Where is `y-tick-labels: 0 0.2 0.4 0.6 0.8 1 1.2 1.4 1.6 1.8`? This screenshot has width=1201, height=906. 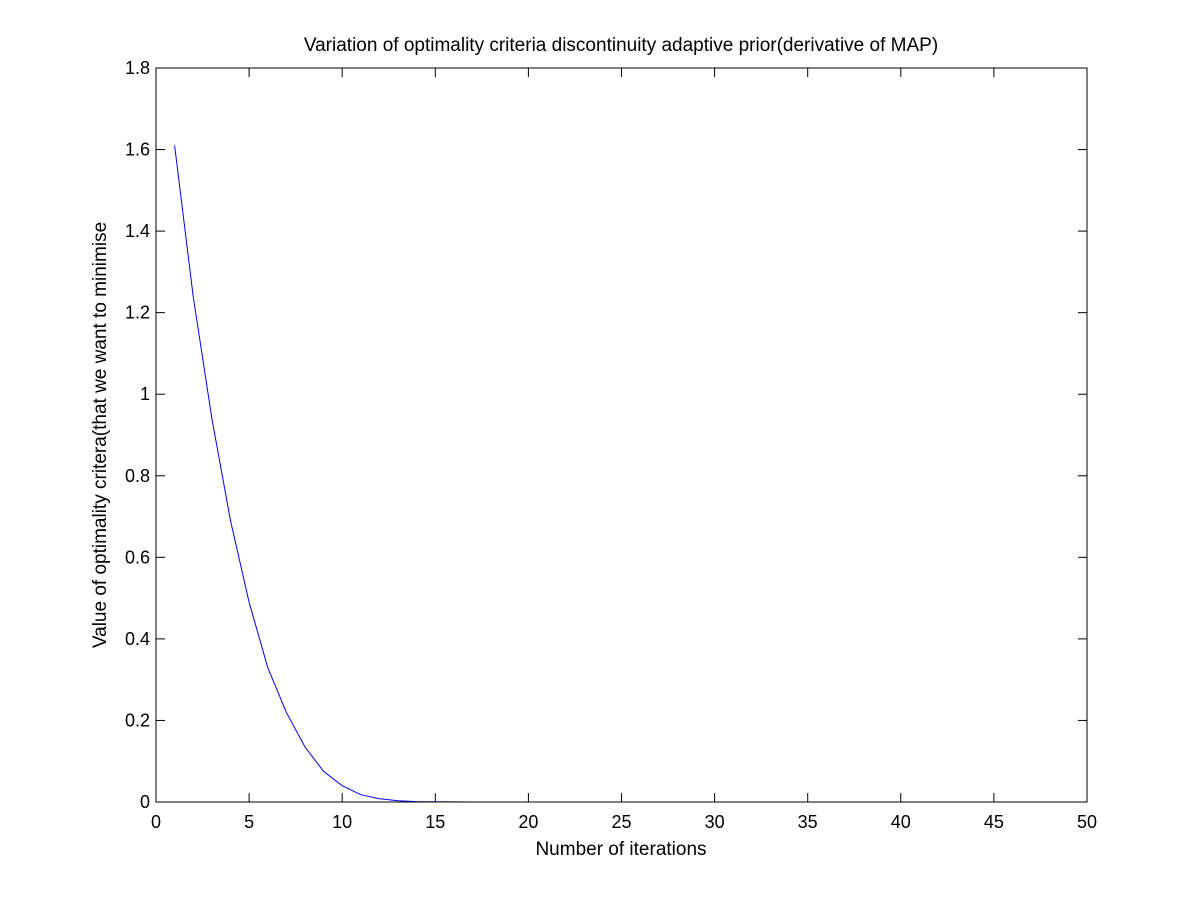
y-tick-labels: 0 0.2 0.4 0.6 0.8 1 1.2 1.4 1.6 1.8 is located at coordinates (137, 435).